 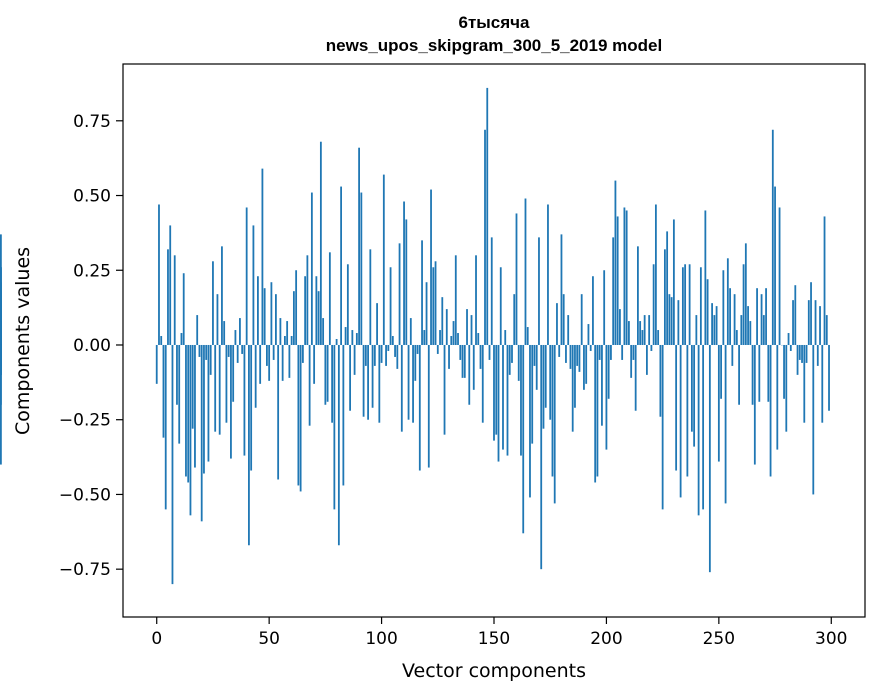 I want to click on chart-subtitle: news_upos_skipgram_300_5_2019 model, so click(x=494, y=45).